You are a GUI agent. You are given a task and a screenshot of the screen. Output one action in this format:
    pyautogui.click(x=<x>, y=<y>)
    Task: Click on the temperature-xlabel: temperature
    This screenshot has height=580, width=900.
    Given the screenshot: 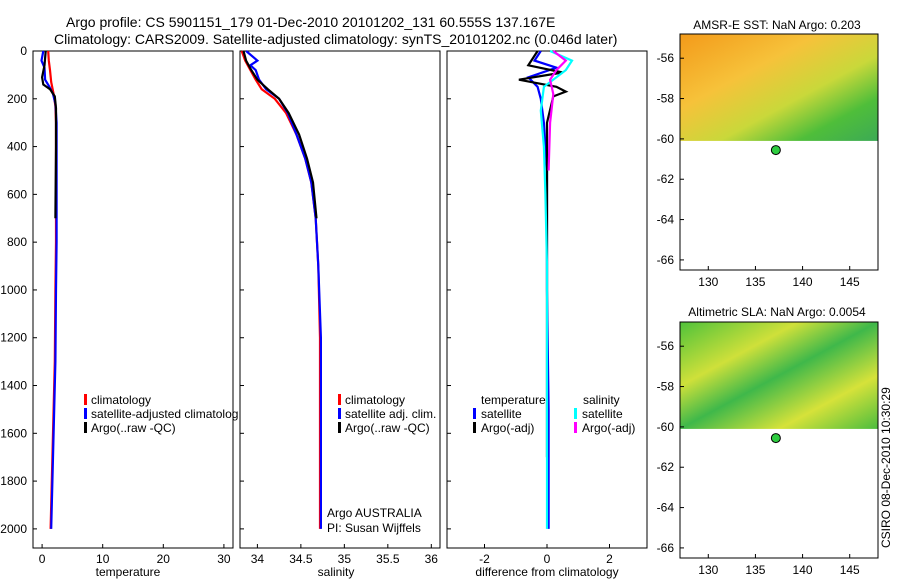 What is the action you would take?
    pyautogui.click(x=128, y=572)
    